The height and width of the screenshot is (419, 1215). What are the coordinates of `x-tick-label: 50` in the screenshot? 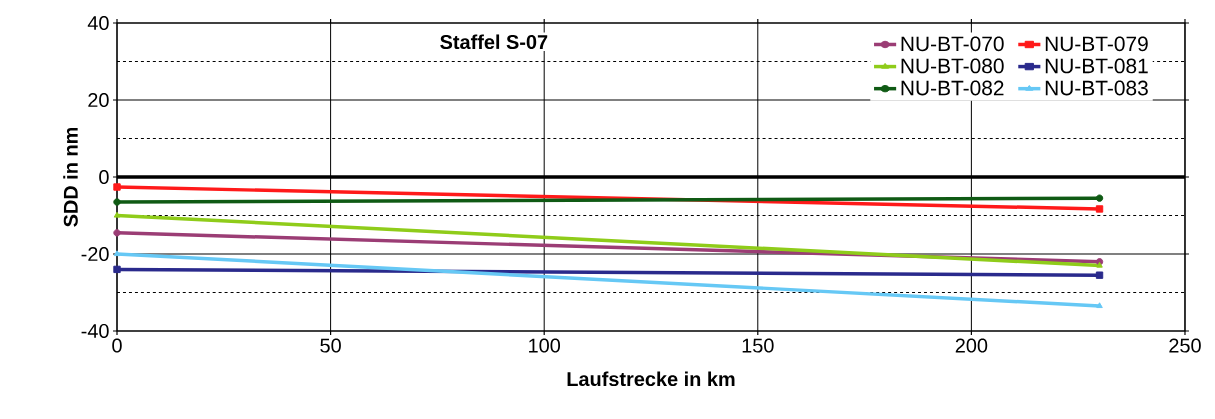 It's located at (330, 345).